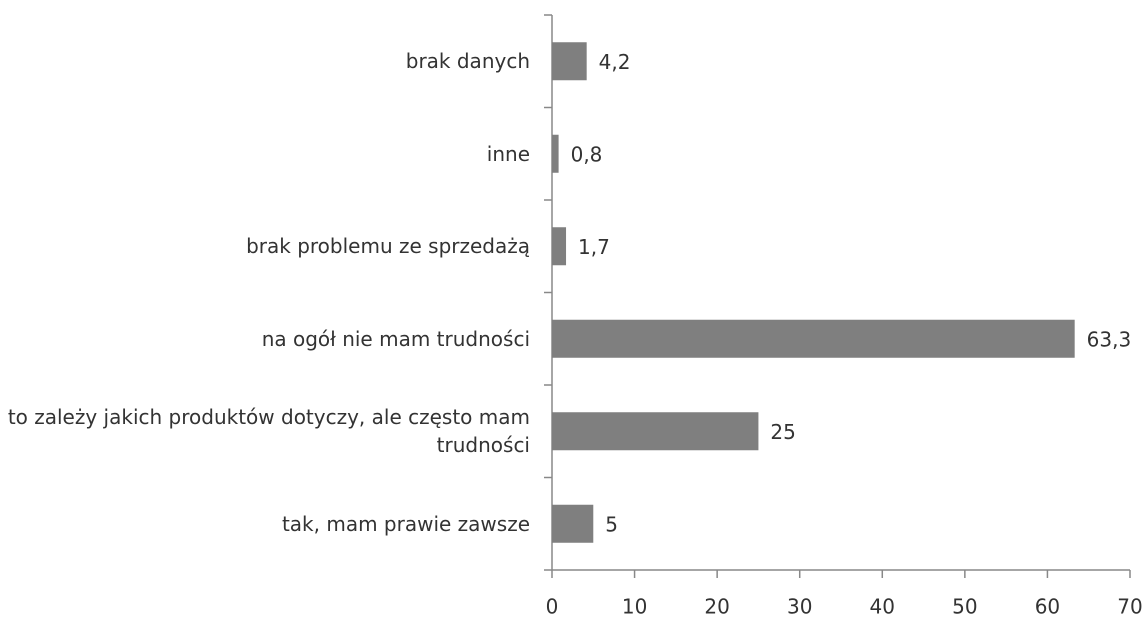 This screenshot has width=1147, height=621. Describe the element at coordinates (405, 523) in the screenshot. I see `y-tick-label: tak, mam prawie zawsze` at that location.